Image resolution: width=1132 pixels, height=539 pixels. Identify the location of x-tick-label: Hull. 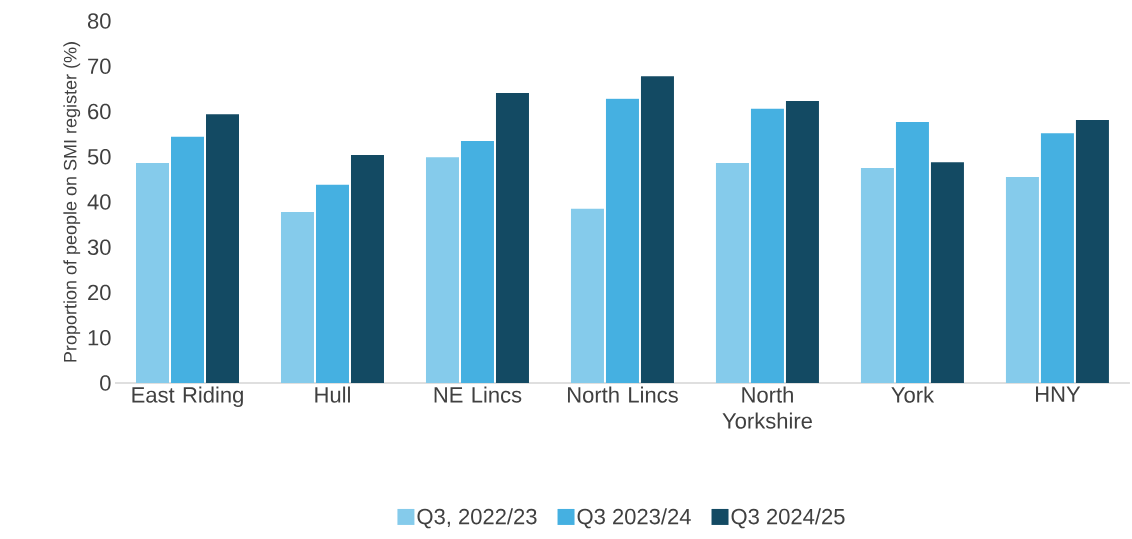
(332, 394).